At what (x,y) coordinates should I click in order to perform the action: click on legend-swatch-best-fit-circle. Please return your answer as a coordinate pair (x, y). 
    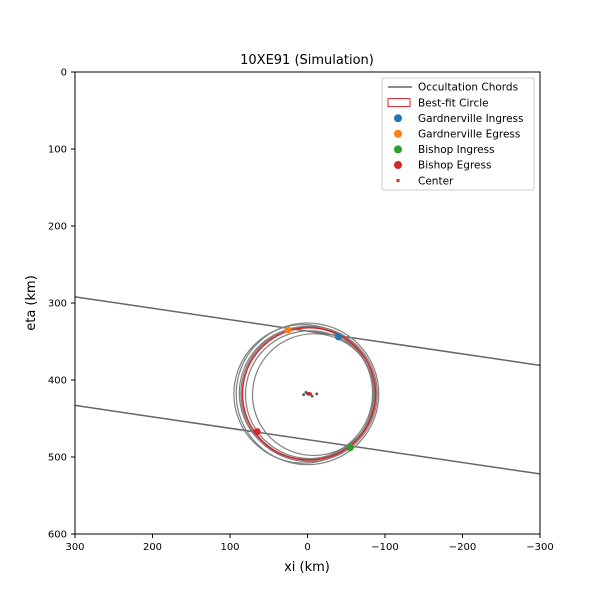
    Looking at the image, I should click on (399, 103).